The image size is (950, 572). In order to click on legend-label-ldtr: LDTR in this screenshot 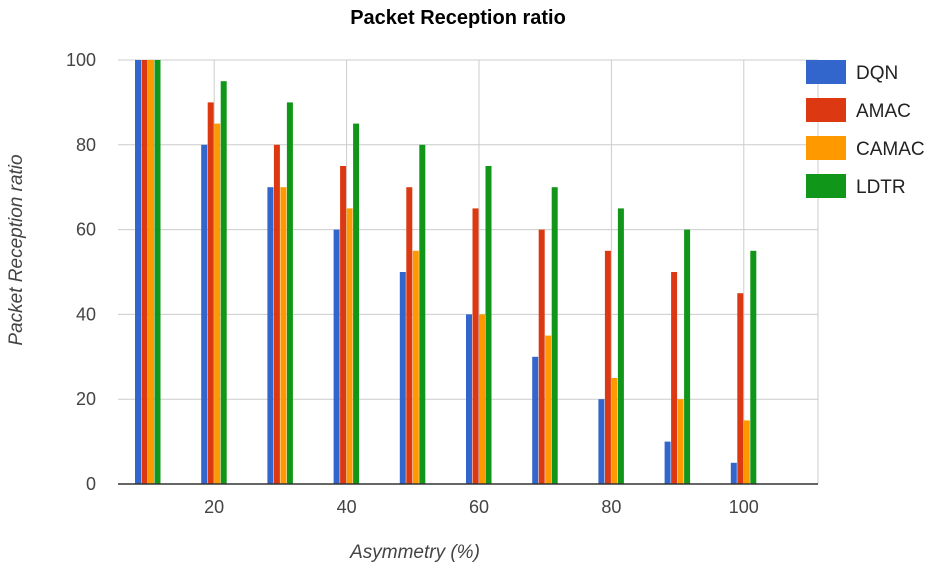, I will do `click(881, 187)`.